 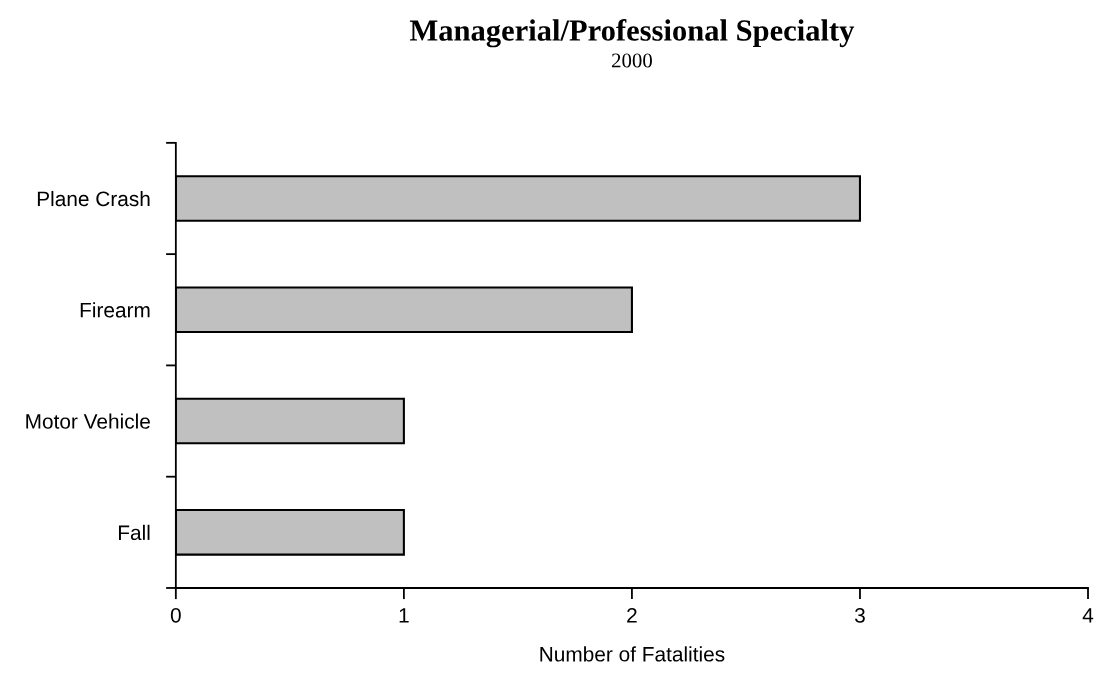 What do you see at coordinates (1088, 615) in the screenshot?
I see `x-tick-label: 4` at bounding box center [1088, 615].